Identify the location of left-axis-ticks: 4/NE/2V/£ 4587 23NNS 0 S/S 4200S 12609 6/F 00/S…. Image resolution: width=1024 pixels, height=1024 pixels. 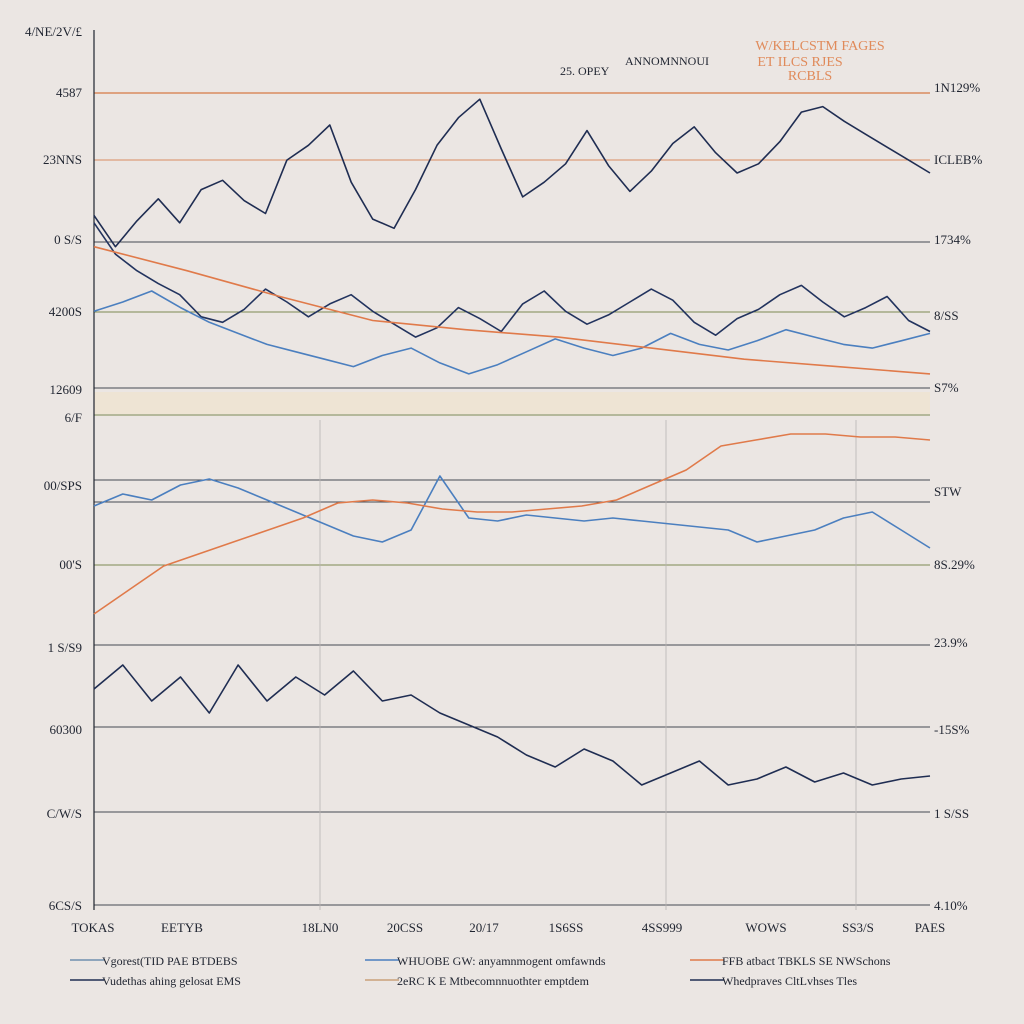
(54, 468).